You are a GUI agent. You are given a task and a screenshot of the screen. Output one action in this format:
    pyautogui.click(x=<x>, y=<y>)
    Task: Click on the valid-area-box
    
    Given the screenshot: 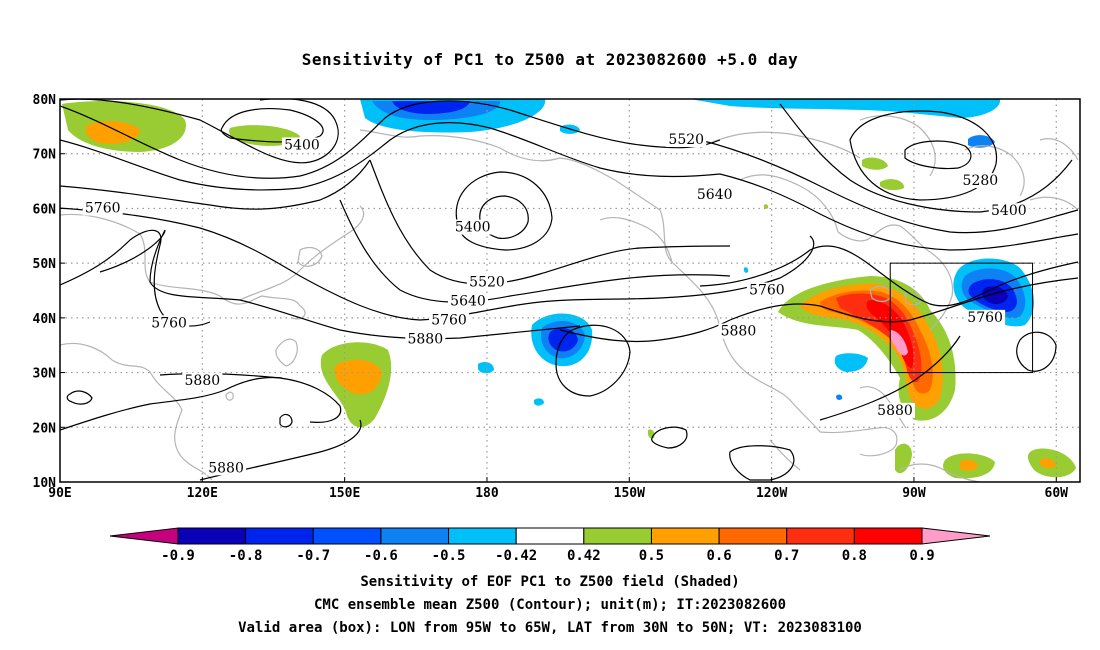 What is the action you would take?
    pyautogui.click(x=961, y=318)
    